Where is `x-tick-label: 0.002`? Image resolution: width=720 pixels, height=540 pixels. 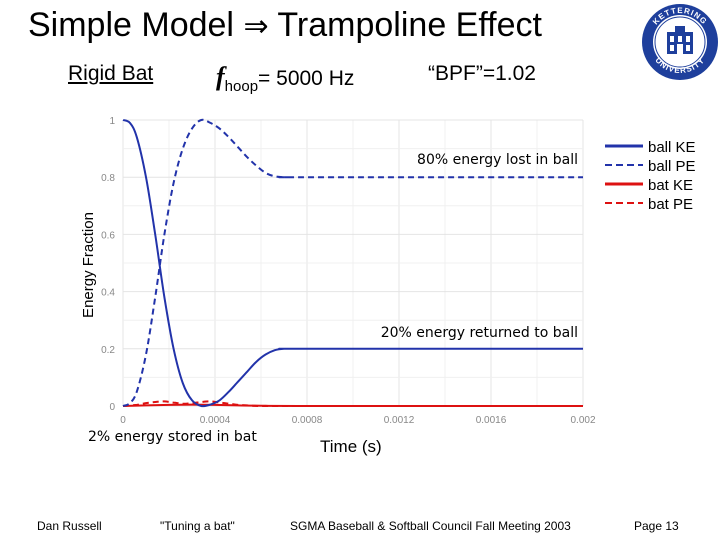
x-tick-label: 0.002 is located at coordinates (582, 420).